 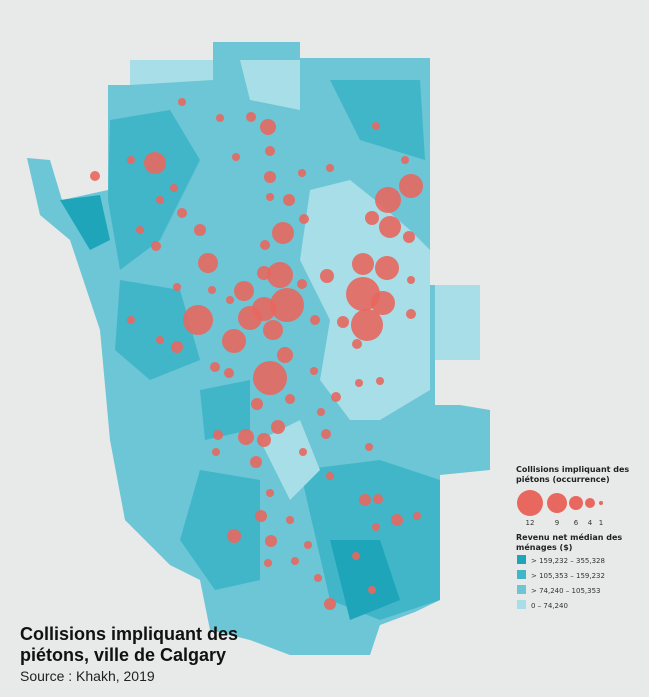 What do you see at coordinates (530, 523) in the screenshot?
I see `legend-size-label: 12` at bounding box center [530, 523].